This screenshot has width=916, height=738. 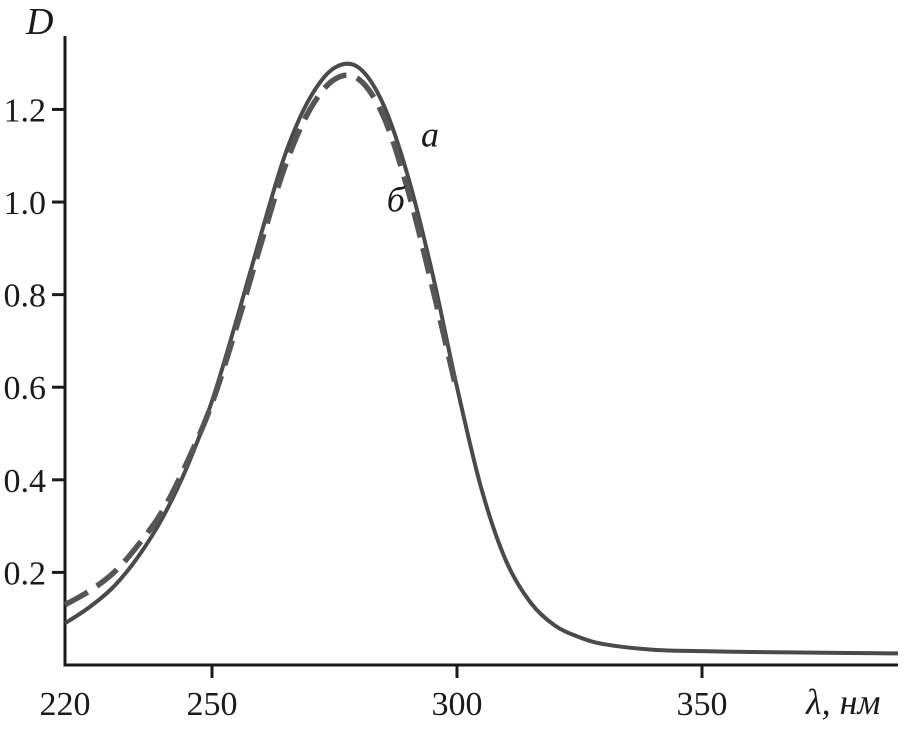 I want to click on x-axis-title: λ, нм, so click(x=842, y=702).